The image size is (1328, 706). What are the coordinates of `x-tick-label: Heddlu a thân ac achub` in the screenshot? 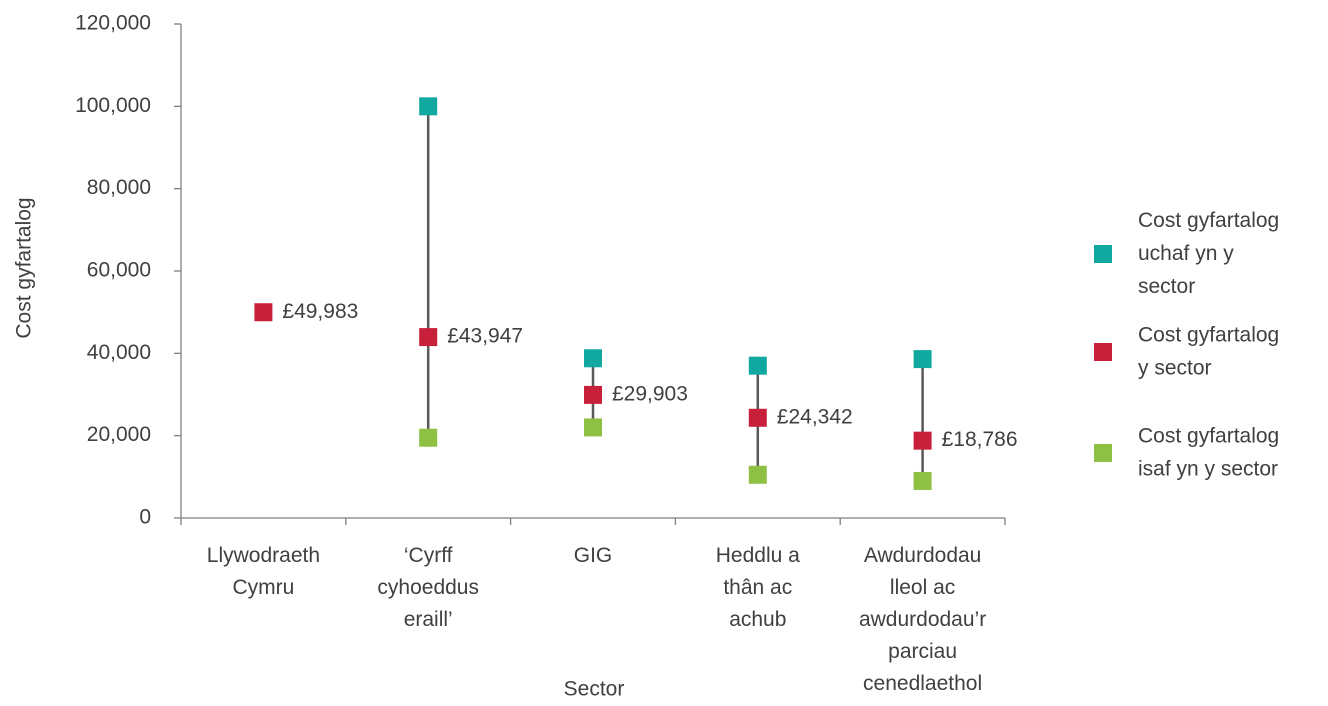 It's located at (758, 587).